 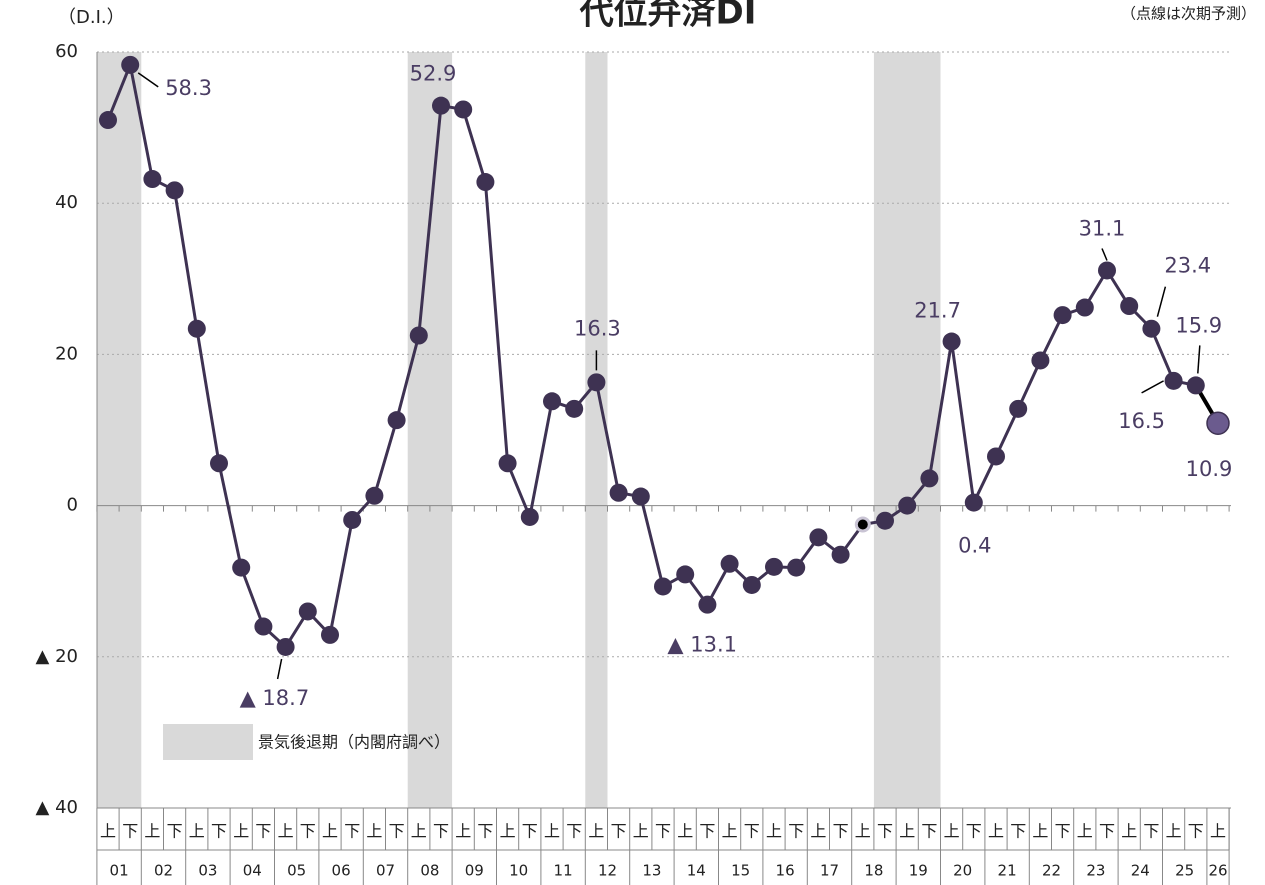 What do you see at coordinates (785, 871) in the screenshot?
I see `year-label: 16` at bounding box center [785, 871].